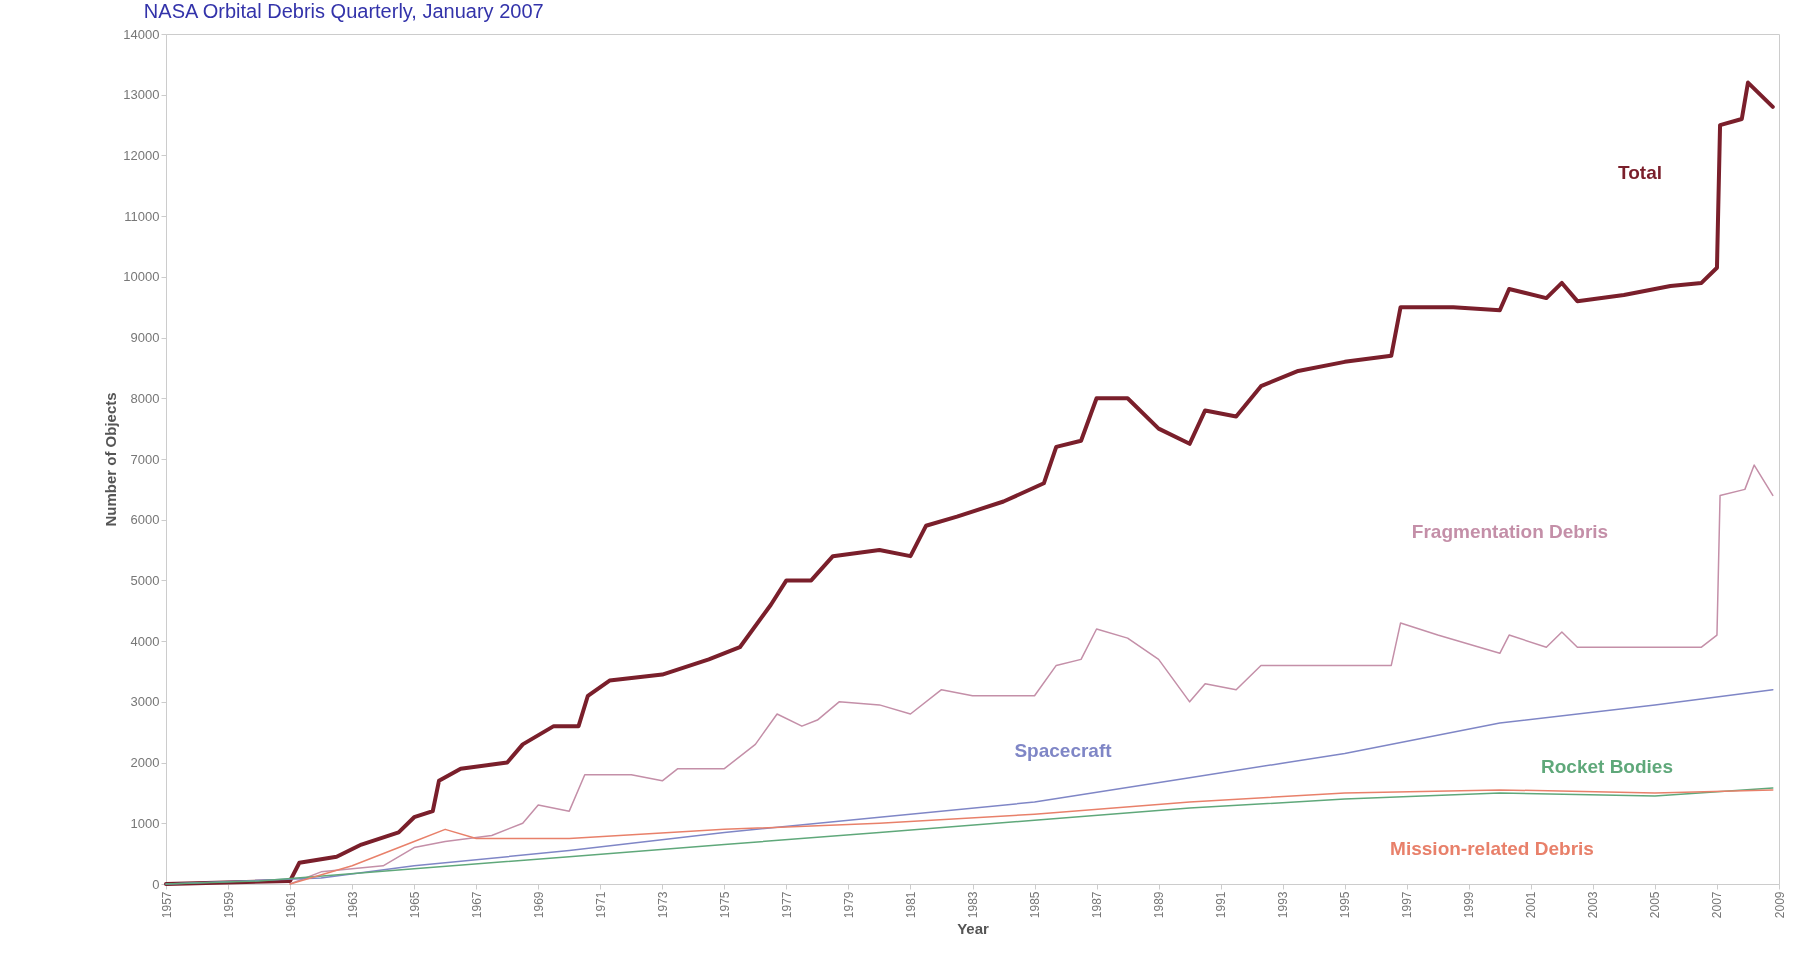 This screenshot has width=1796, height=979. Describe the element at coordinates (1607, 766) in the screenshot. I see `series-label: Rocket Bodies` at that location.